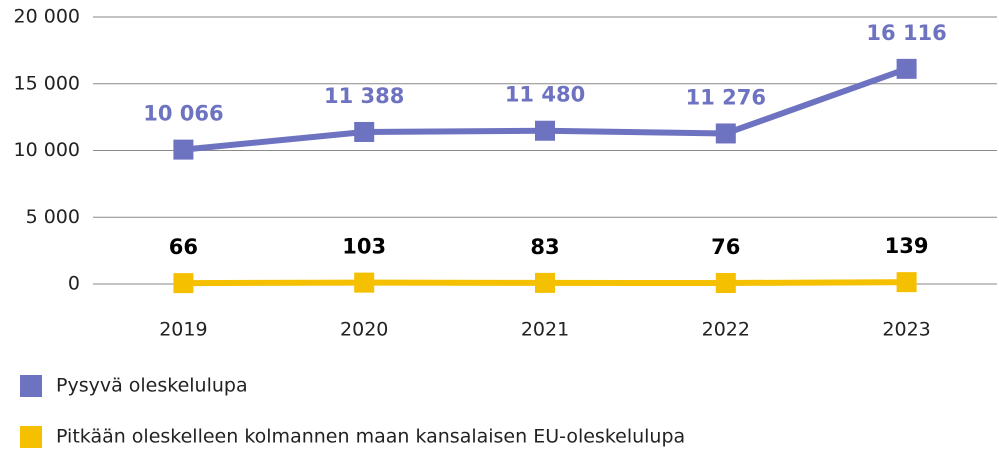 This screenshot has height=449, width=999. Describe the element at coordinates (47, 83) in the screenshot. I see `y-tick-label: 15 000` at that location.